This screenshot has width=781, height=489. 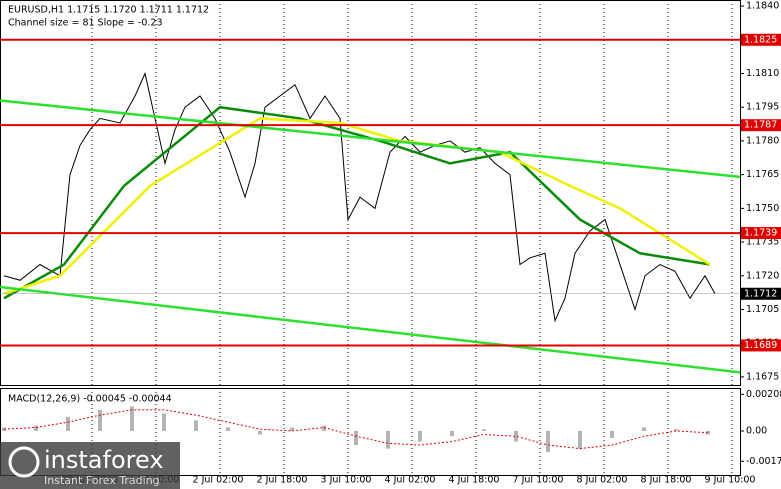 I want to click on y-tick-label: 1.1765, so click(x=762, y=174).